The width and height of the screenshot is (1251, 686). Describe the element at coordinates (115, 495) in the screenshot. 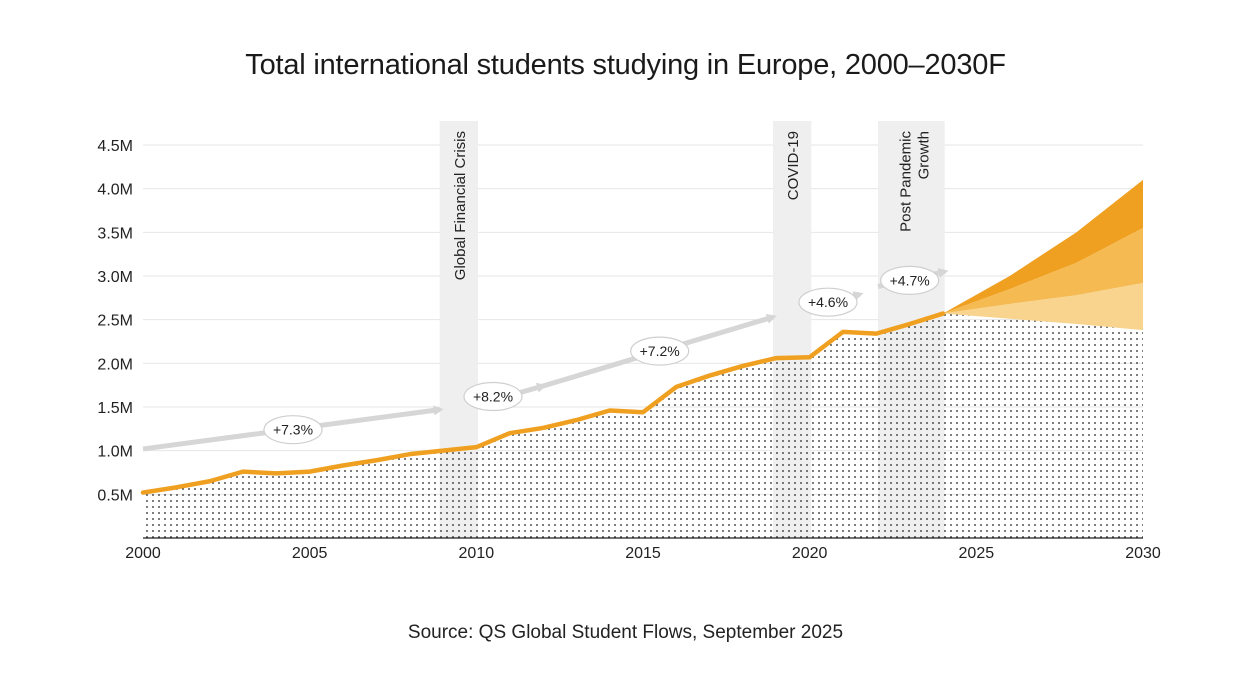

I see `y-tick-label: 0.5M` at that location.